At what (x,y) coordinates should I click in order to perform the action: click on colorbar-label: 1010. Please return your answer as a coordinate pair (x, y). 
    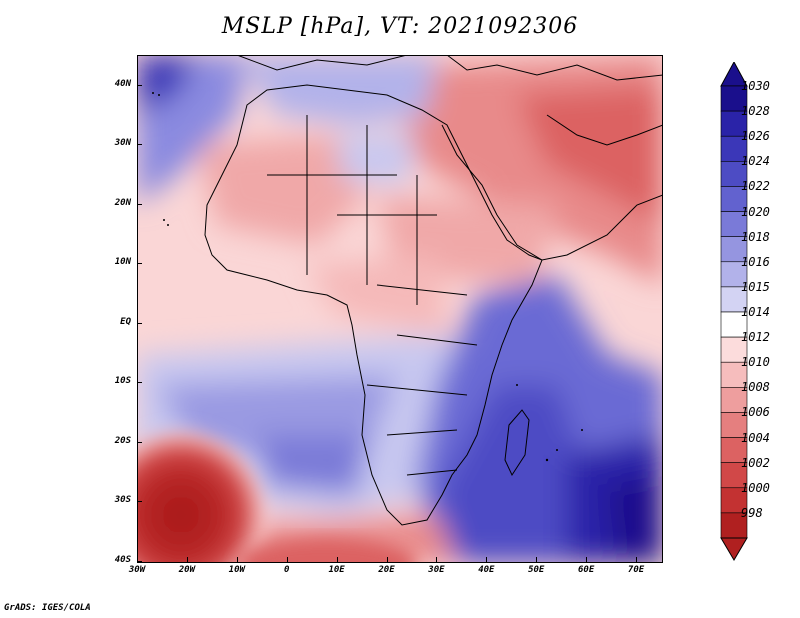
    Looking at the image, I should click on (755, 362).